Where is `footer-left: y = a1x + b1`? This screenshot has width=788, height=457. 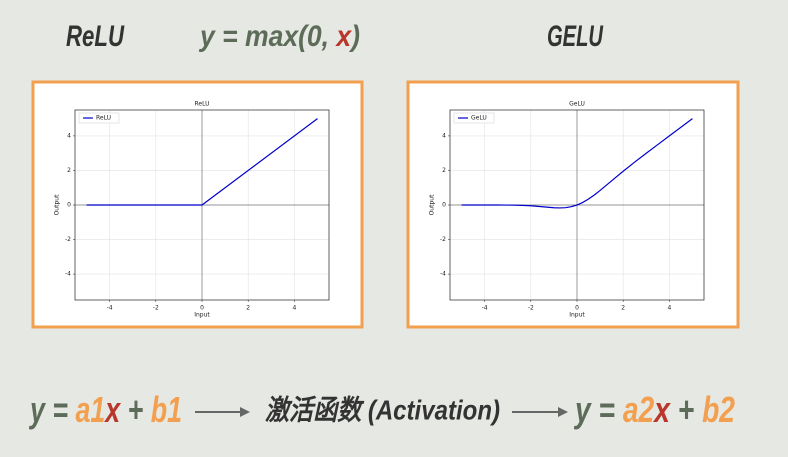
footer-left: y = a1x + b1 is located at coordinates (105, 409).